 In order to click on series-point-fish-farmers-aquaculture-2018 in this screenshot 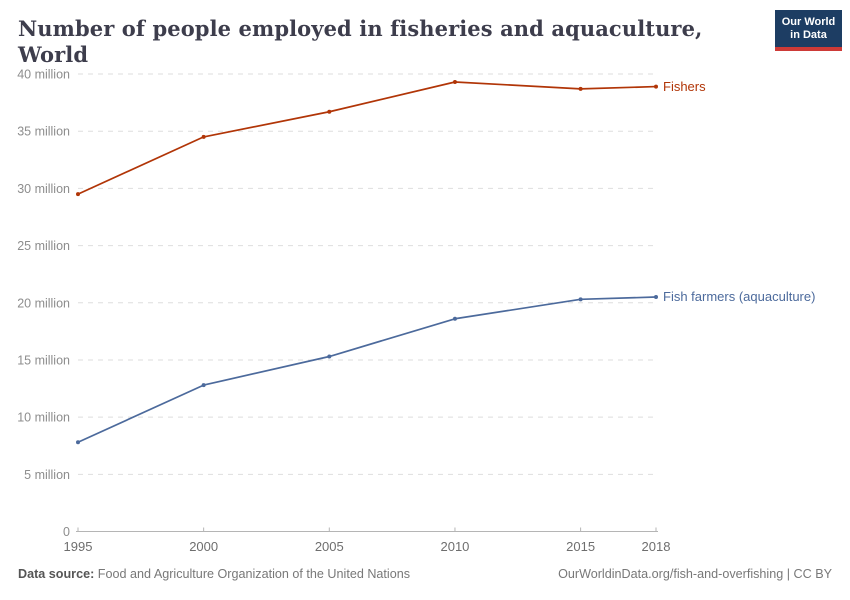, I will do `click(656, 297)`.